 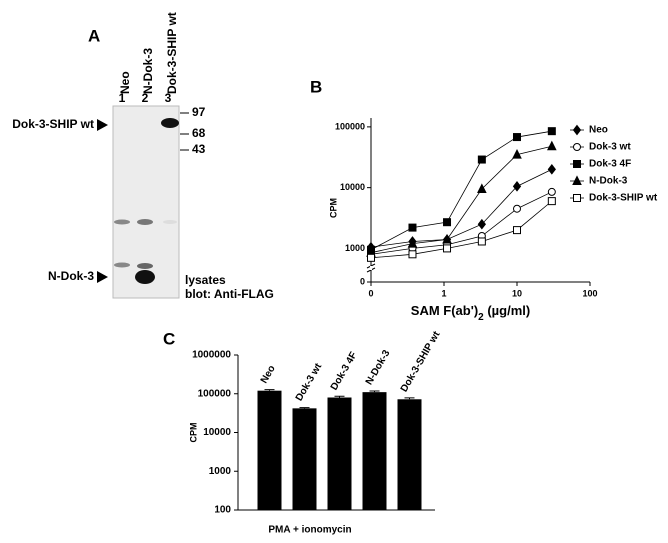 What do you see at coordinates (199, 133) in the screenshot?
I see `marker-label: 68` at bounding box center [199, 133].